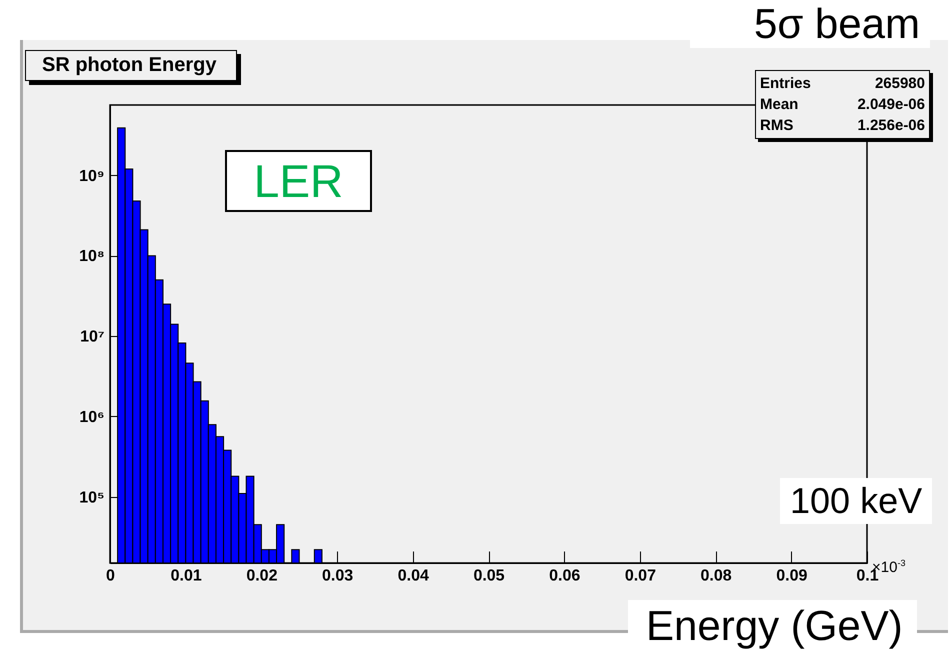 Image resolution: width=951 pixels, height=671 pixels. I want to click on text: RMS 1.256e-06, so click(842, 125).